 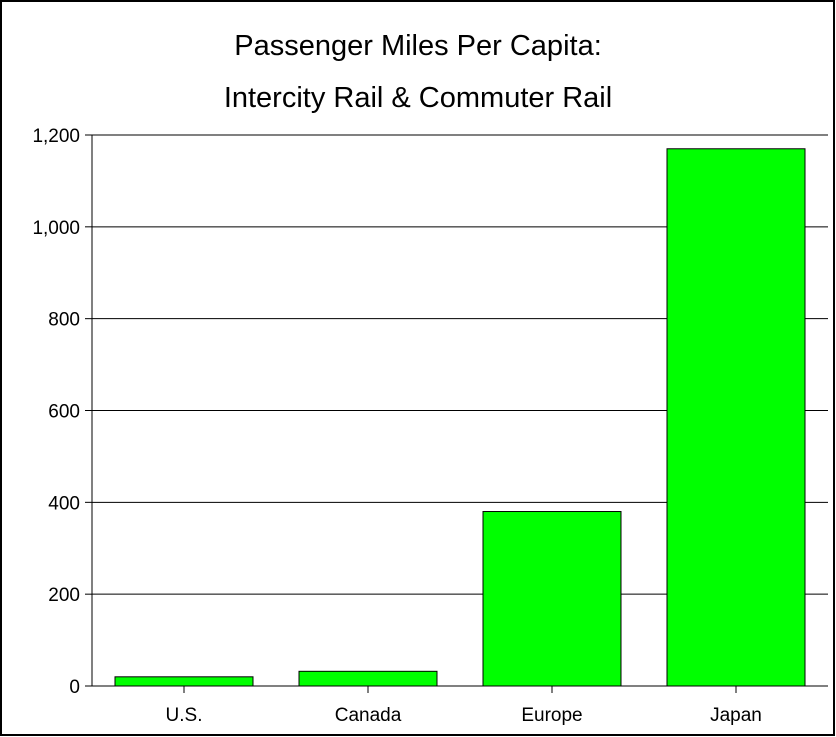 What do you see at coordinates (56, 228) in the screenshot?
I see `y-tick-label: 1,000` at bounding box center [56, 228].